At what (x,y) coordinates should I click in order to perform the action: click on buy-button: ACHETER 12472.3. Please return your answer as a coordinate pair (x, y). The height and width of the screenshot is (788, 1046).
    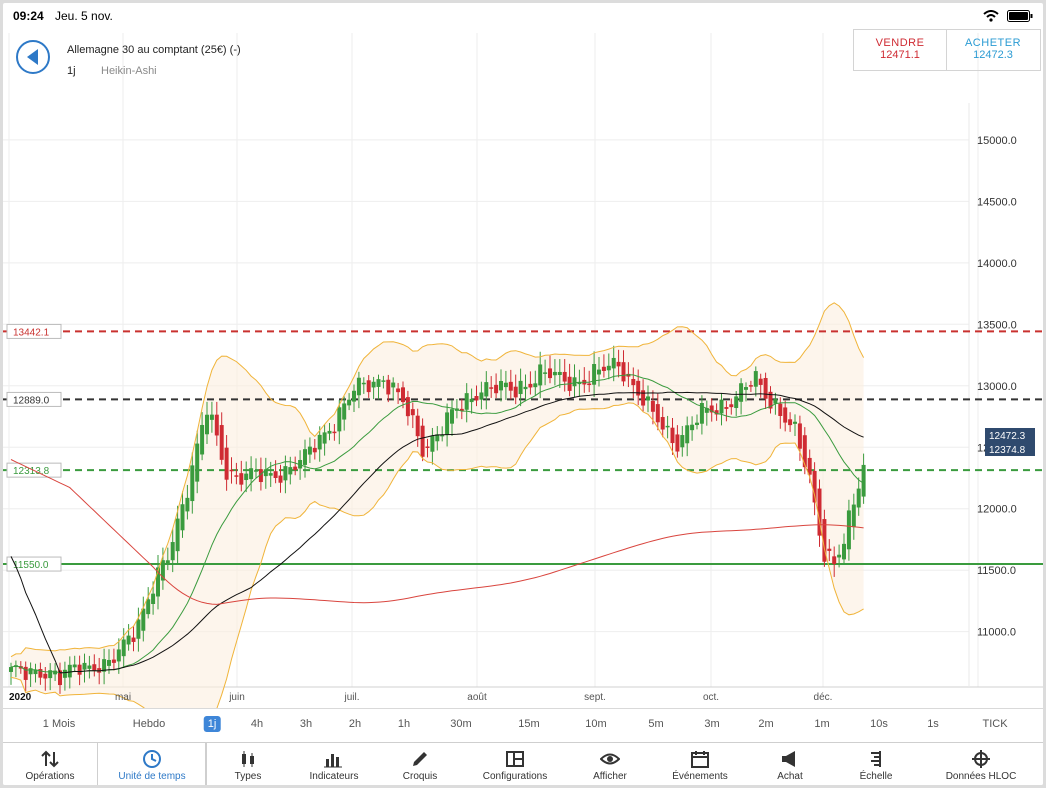
    Looking at the image, I should click on (993, 50).